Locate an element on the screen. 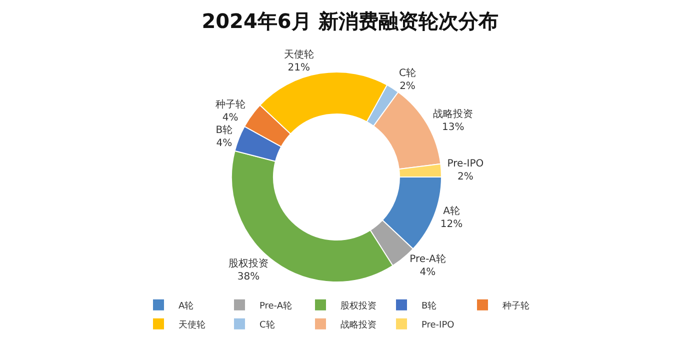  slice-label: B轮 is located at coordinates (224, 130).